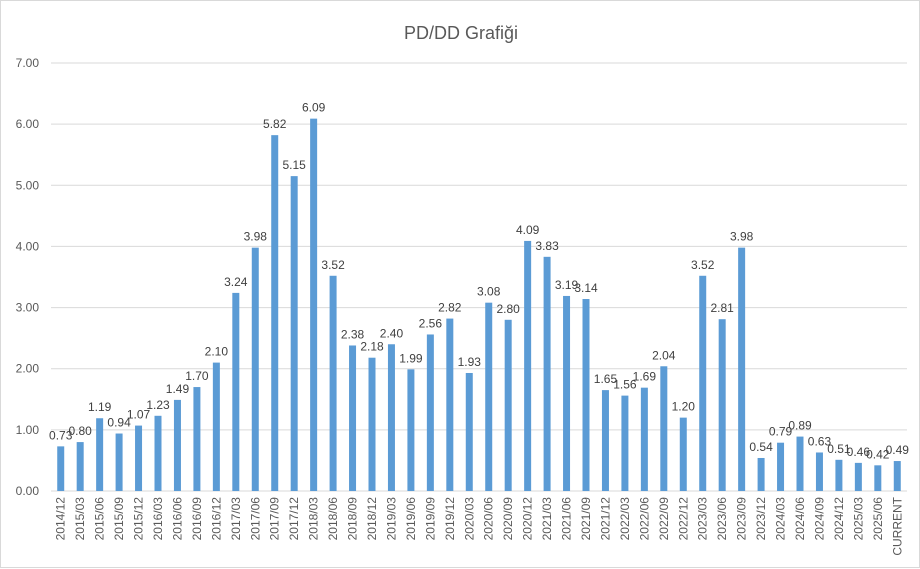 Image resolution: width=920 pixels, height=569 pixels. I want to click on x-tick-label: 2018/03, so click(314, 519).